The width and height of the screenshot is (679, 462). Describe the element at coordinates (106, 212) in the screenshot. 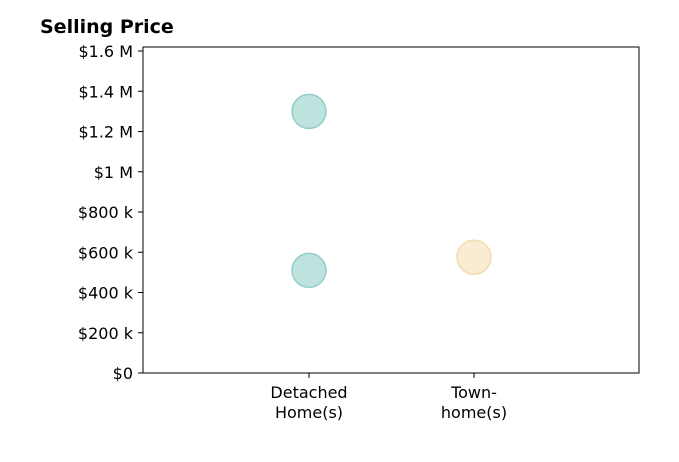

I see `y-tick-label: $800 k` at that location.